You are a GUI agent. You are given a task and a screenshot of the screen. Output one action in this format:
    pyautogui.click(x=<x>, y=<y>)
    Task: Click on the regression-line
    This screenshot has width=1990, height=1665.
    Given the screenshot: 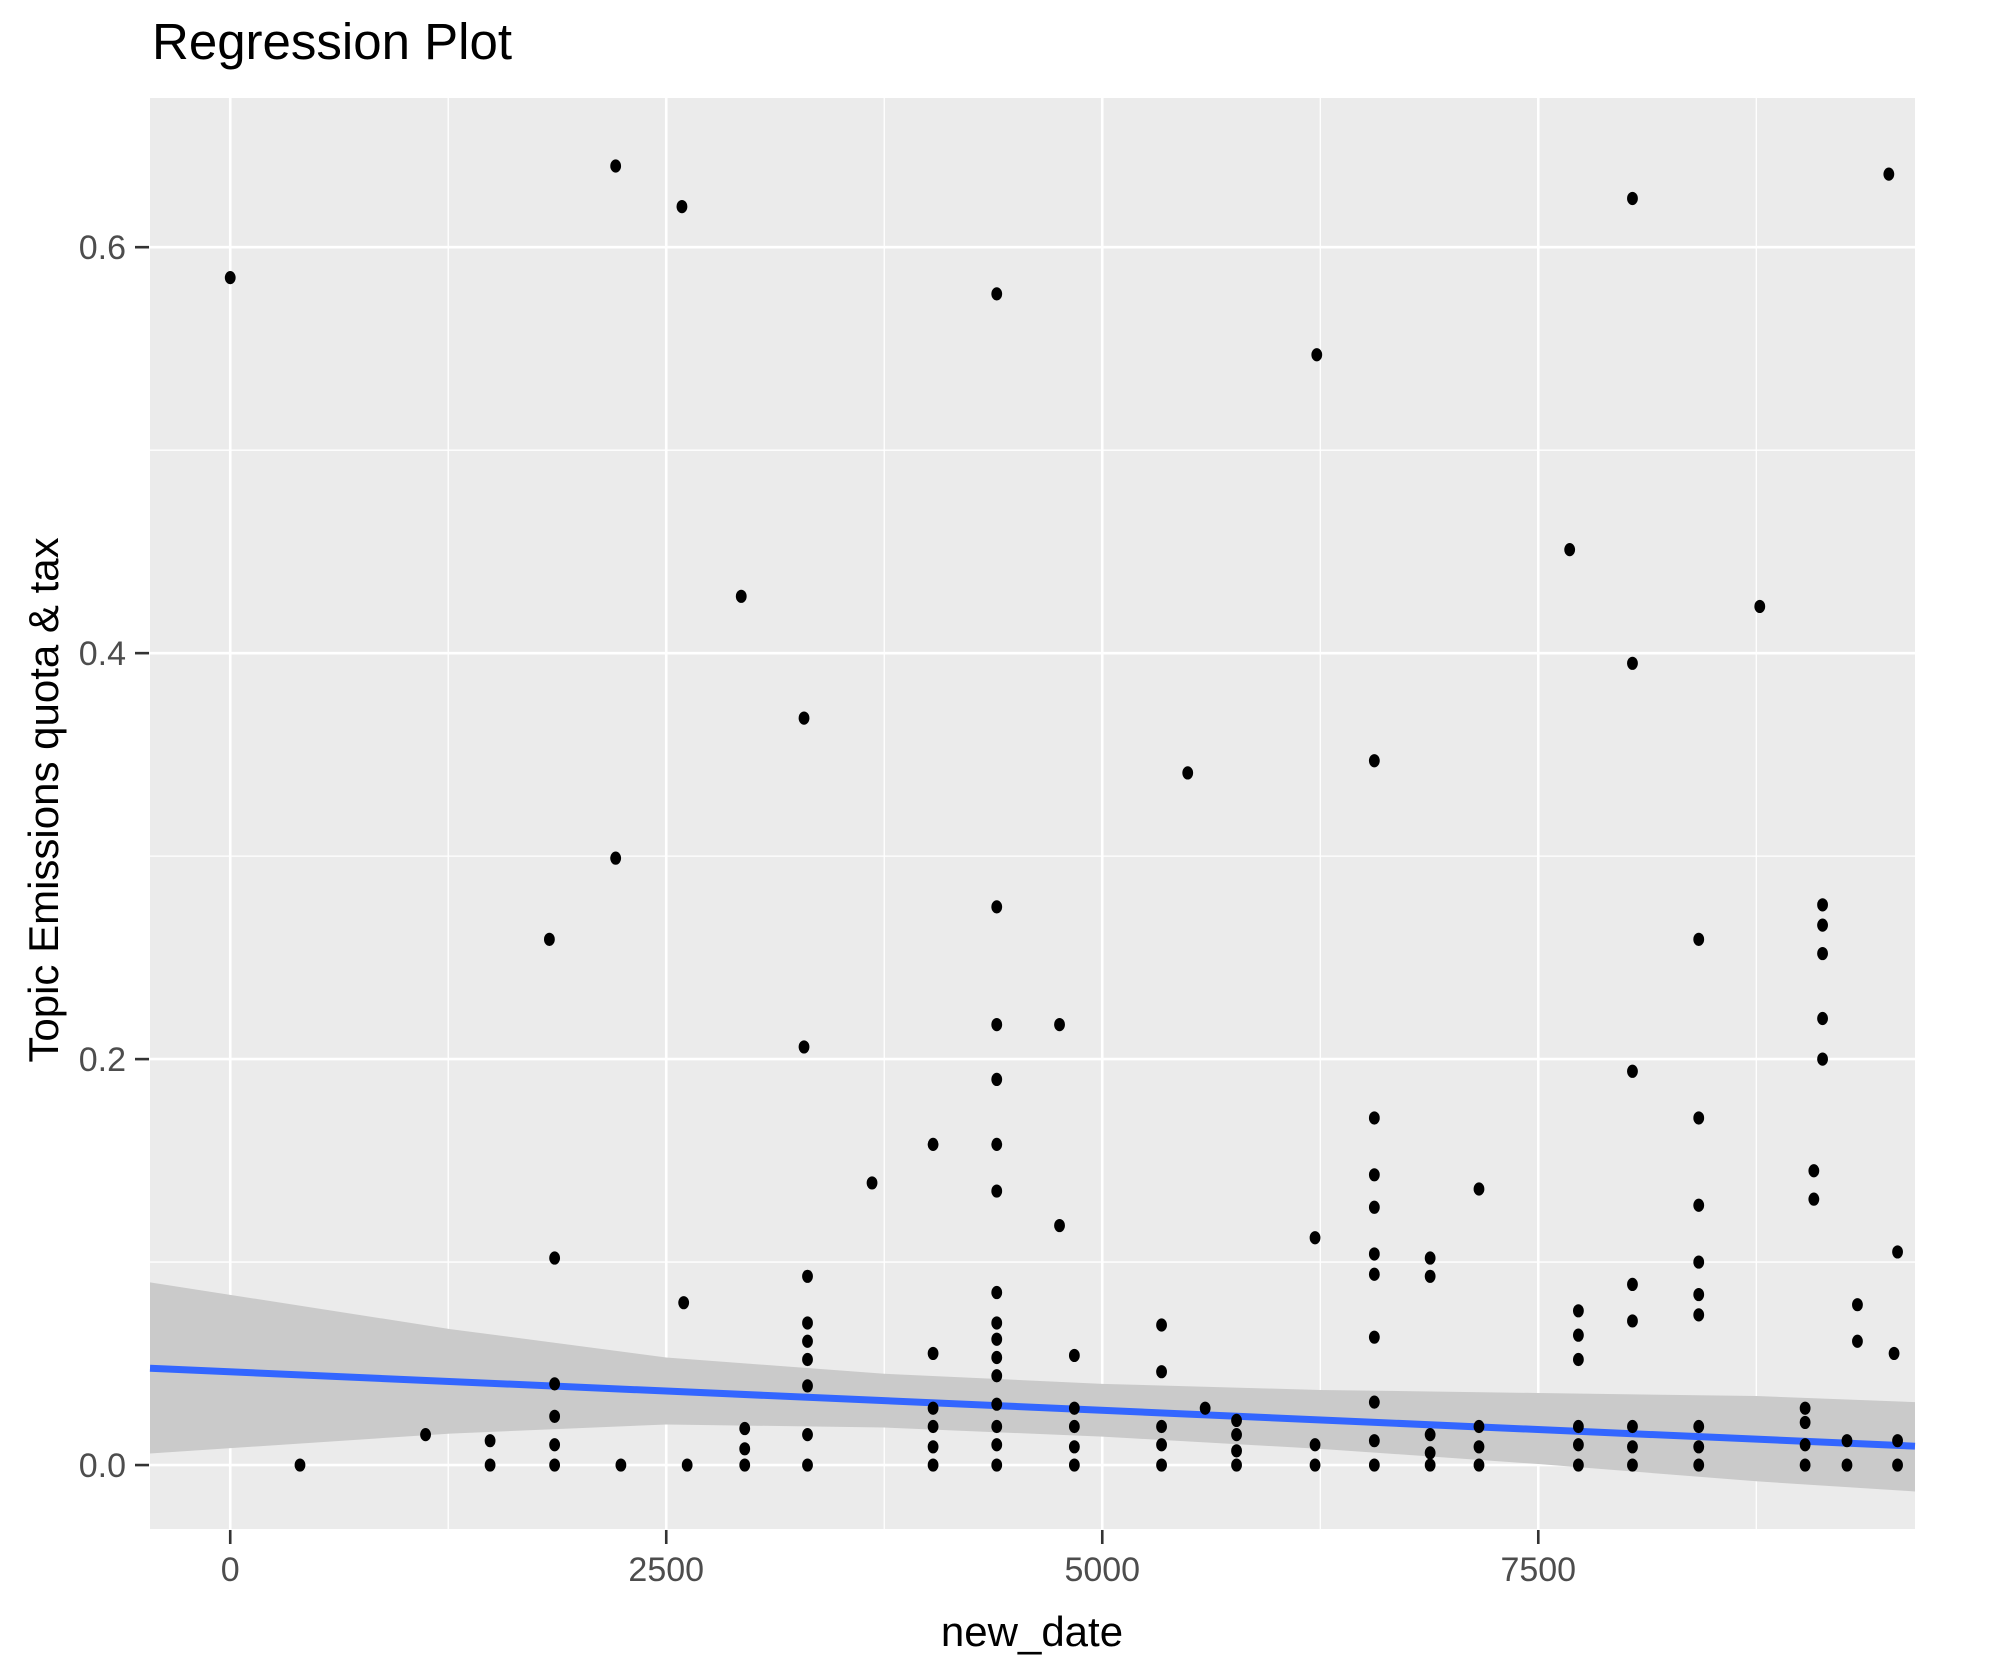 What is the action you would take?
    pyautogui.click(x=1032, y=1407)
    